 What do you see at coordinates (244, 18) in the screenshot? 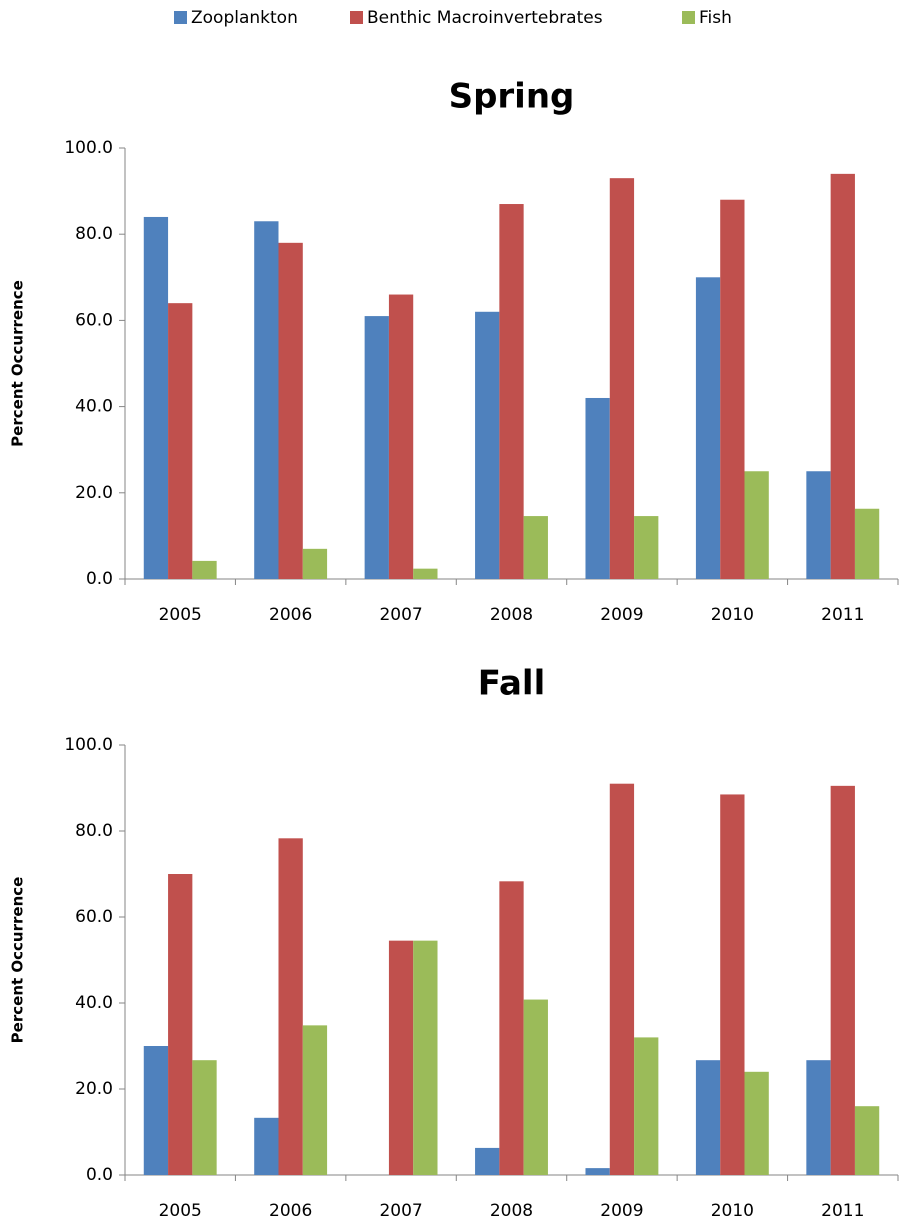
I see `legend-label: Zooplankton` at bounding box center [244, 18].